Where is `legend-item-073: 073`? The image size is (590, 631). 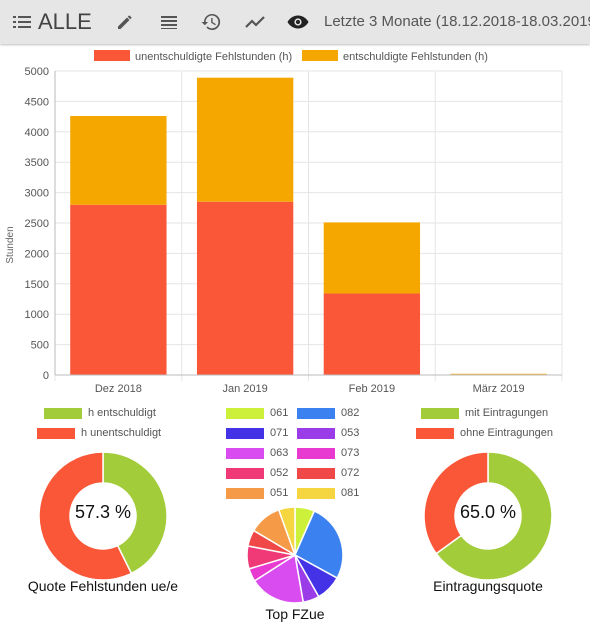 legend-item-073: 073 is located at coordinates (328, 453).